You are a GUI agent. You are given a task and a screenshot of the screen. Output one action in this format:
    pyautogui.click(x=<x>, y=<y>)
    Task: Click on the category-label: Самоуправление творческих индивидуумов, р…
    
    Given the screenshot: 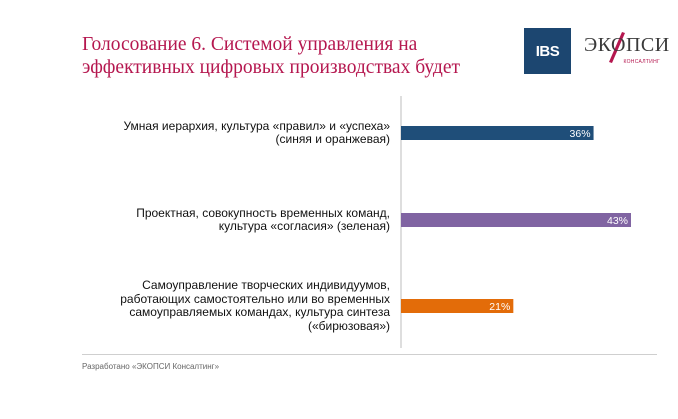 What is the action you would take?
    pyautogui.click(x=235, y=305)
    